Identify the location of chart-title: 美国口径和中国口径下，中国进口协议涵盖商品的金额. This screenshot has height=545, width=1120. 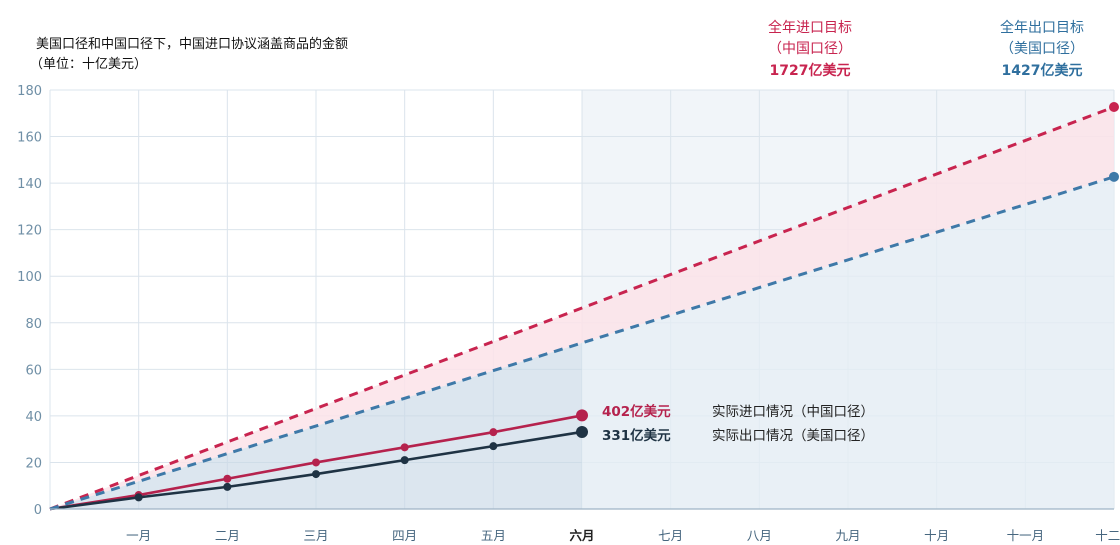
(192, 44).